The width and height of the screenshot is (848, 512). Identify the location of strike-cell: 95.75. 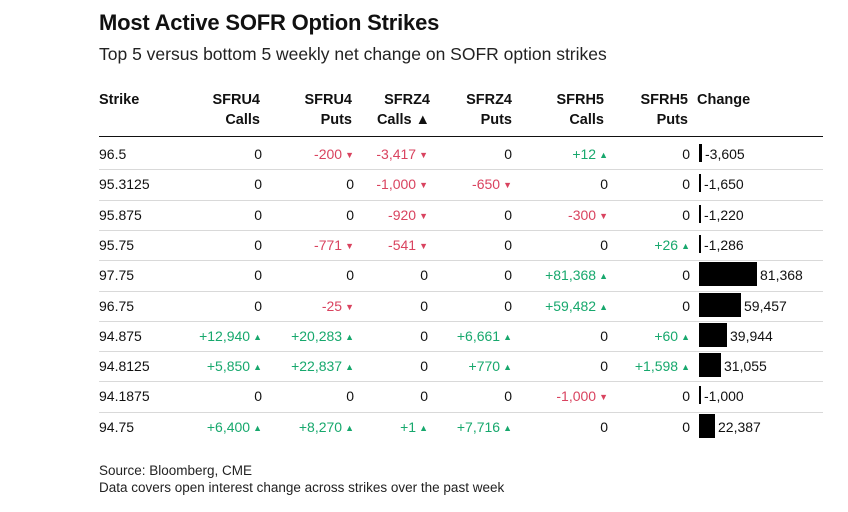
(117, 244).